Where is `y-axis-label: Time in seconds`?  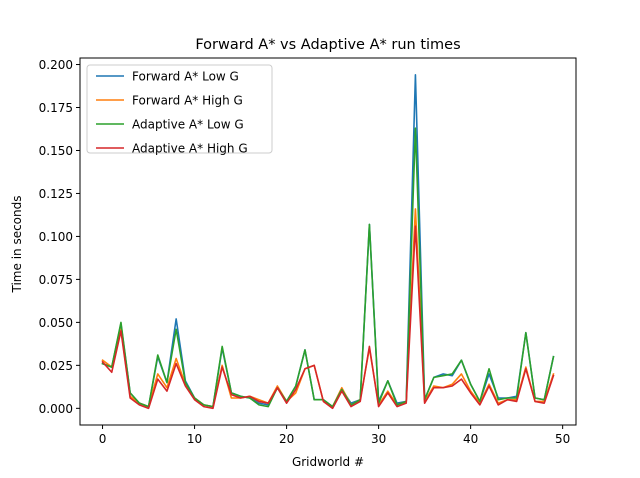
y-axis-label: Time in seconds is located at coordinates (17, 245).